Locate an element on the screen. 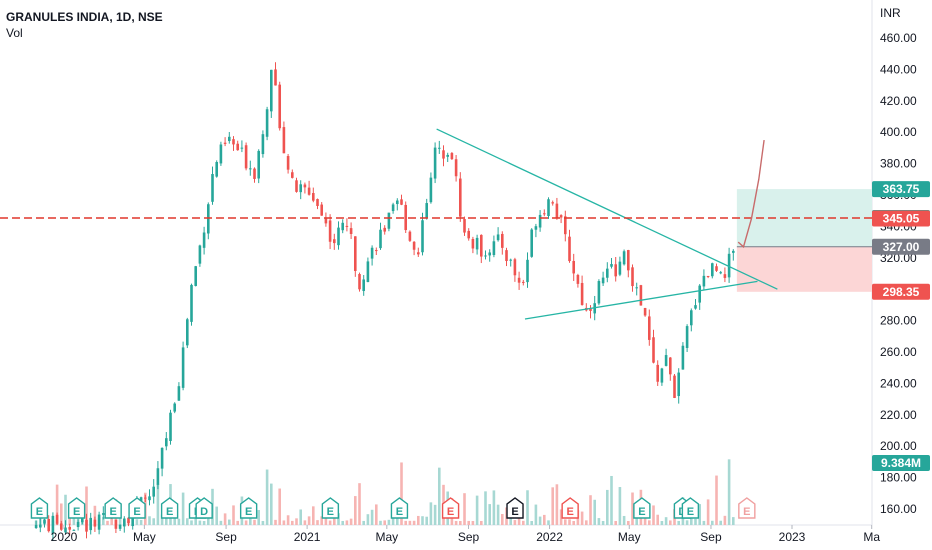  x-tick-label: Sep is located at coordinates (226, 537).